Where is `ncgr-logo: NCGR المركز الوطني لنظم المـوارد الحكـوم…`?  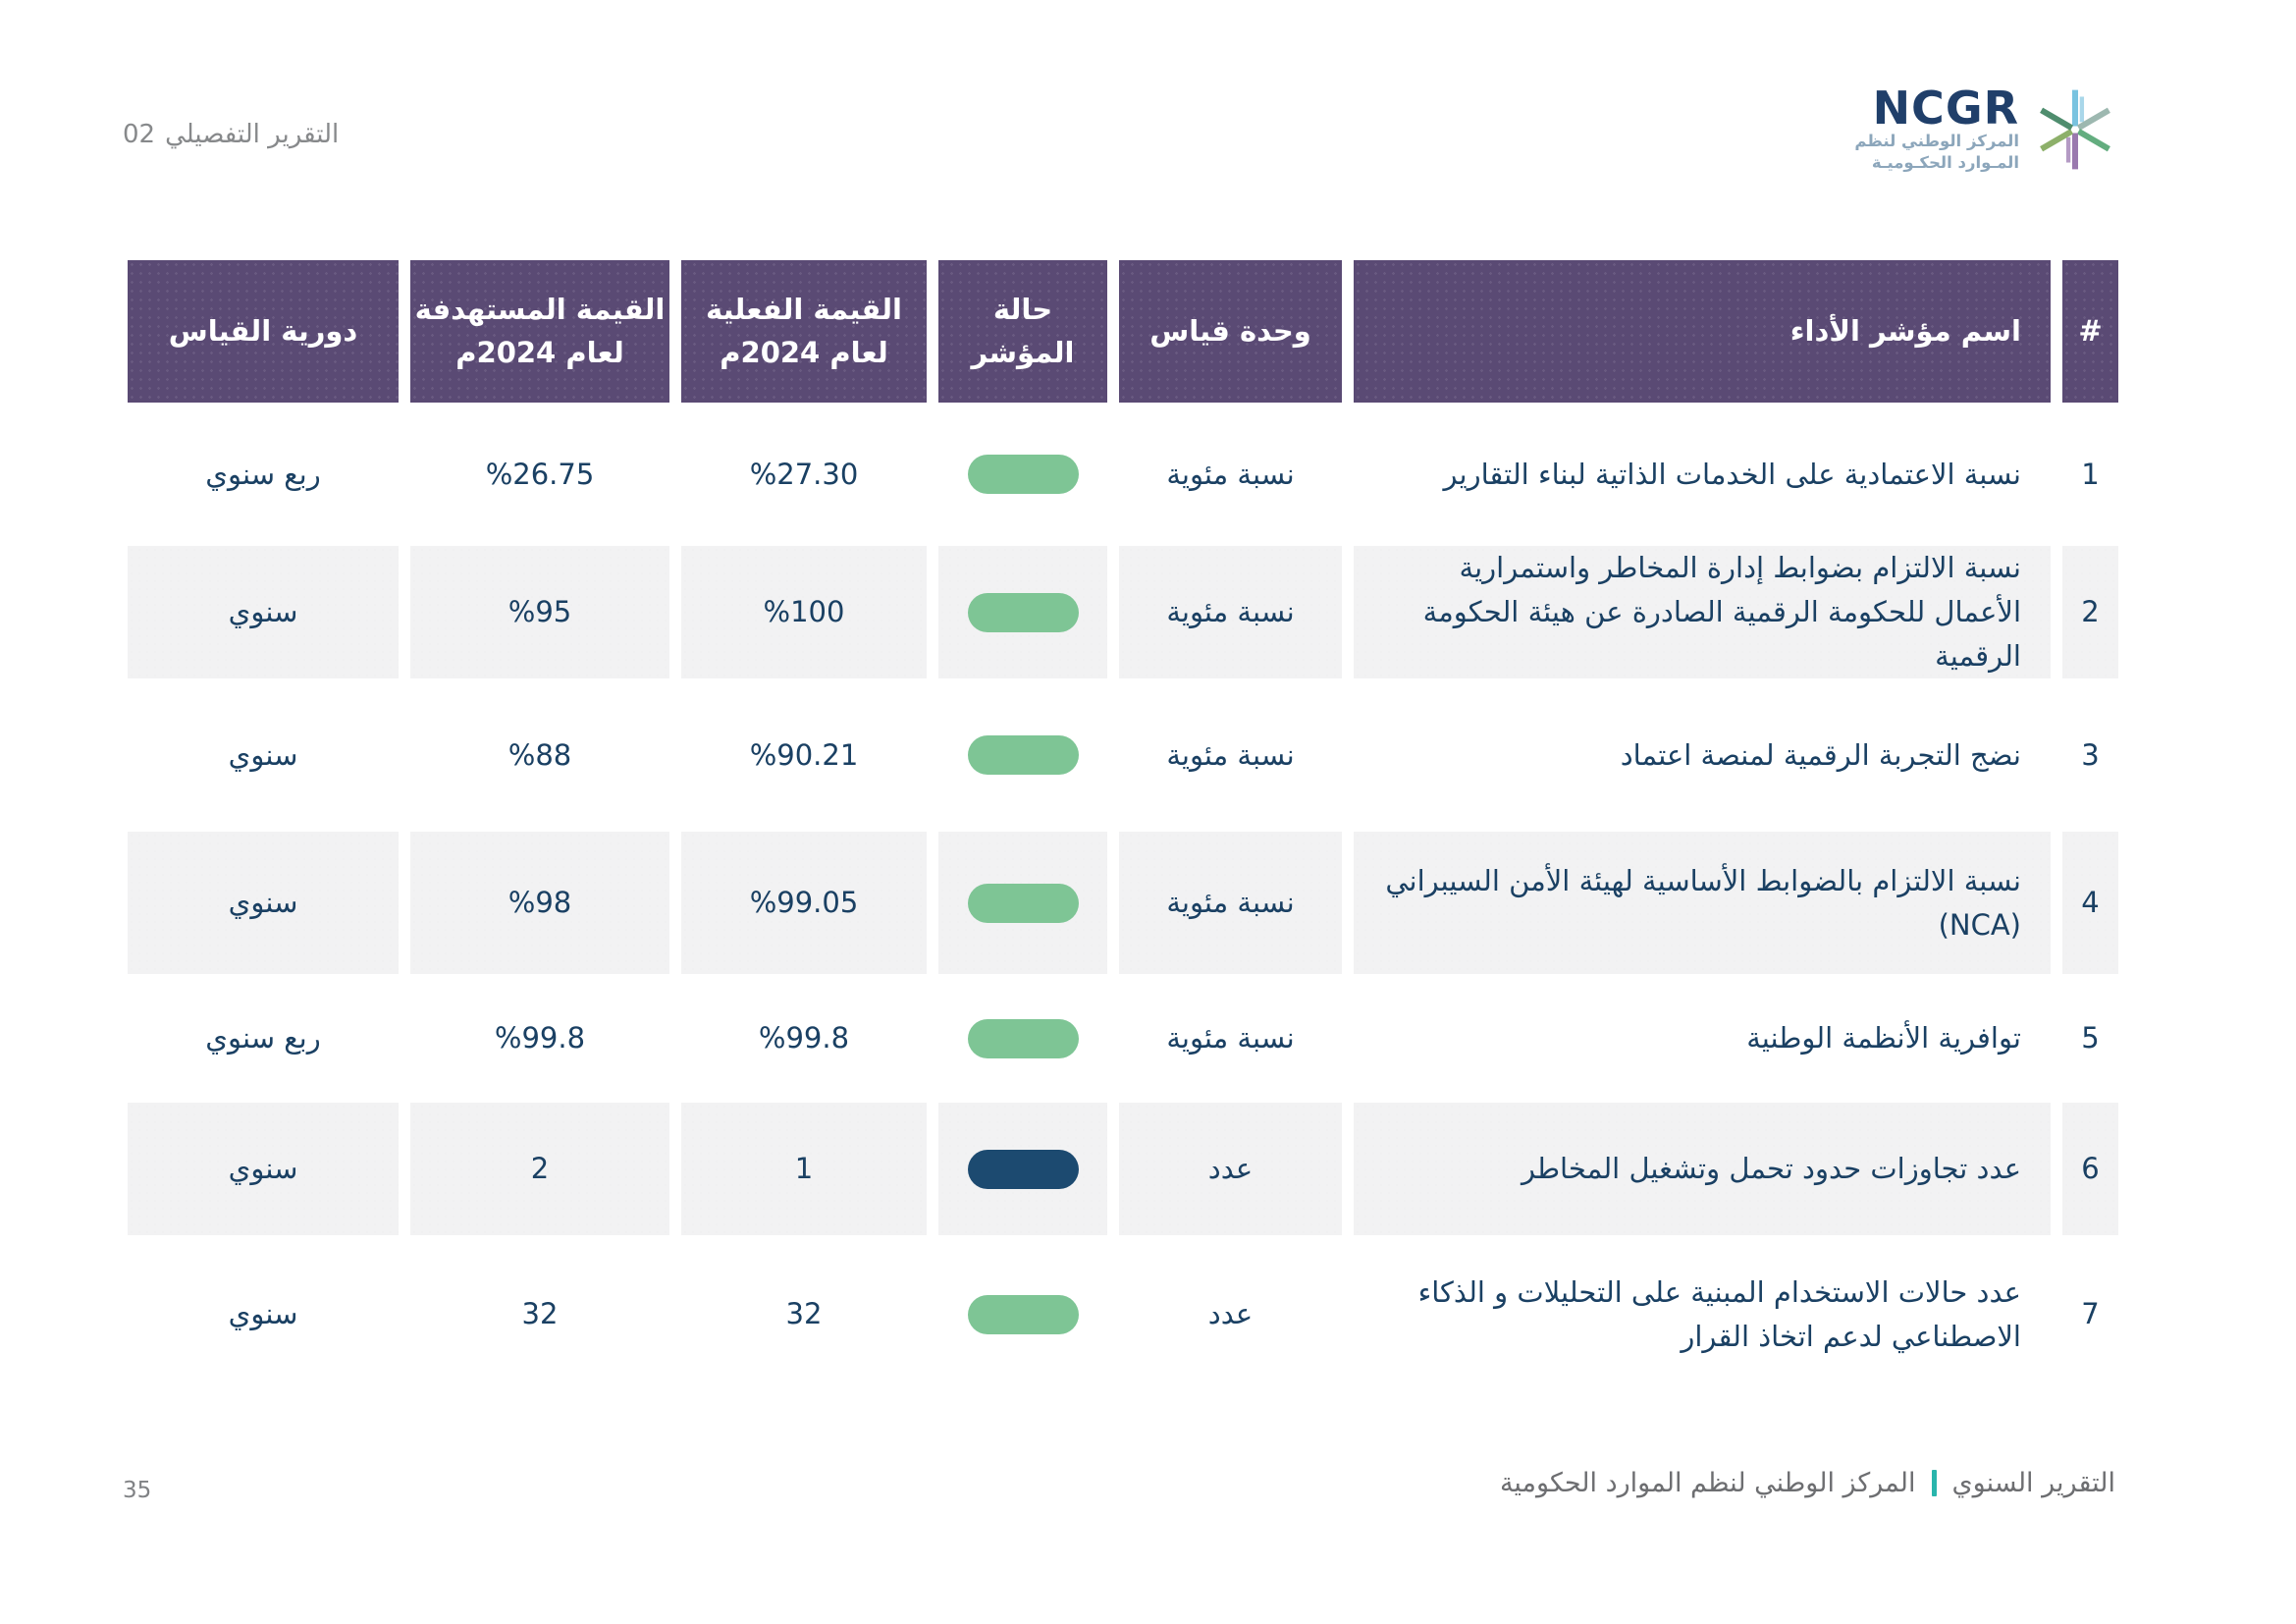 ncgr-logo: NCGR المركز الوطني لنظم المـوارد الحكـوم… is located at coordinates (1985, 130).